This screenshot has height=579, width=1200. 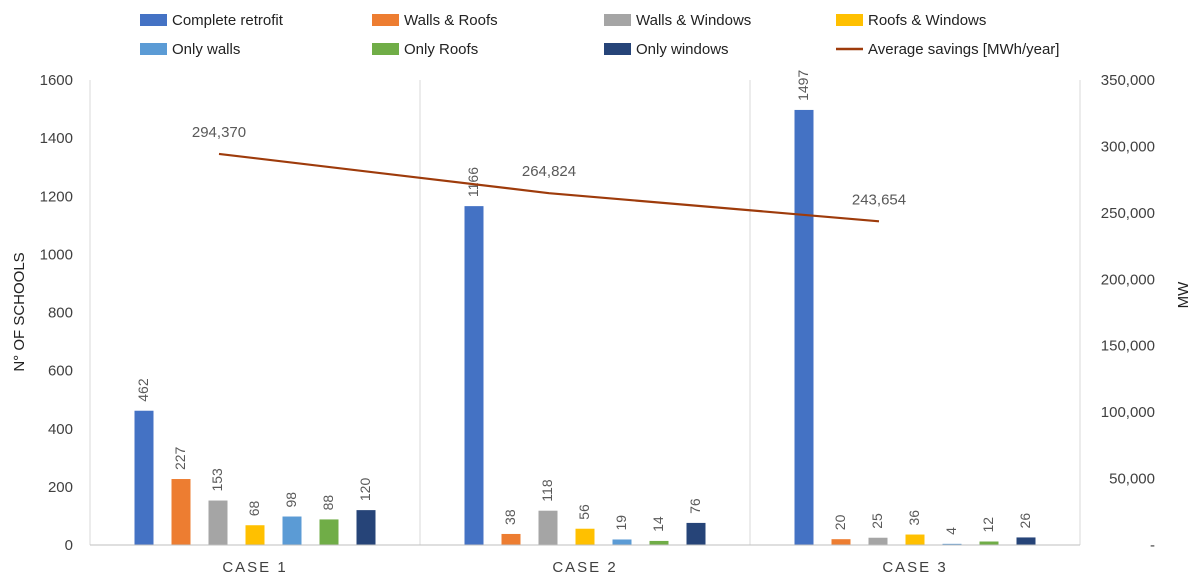 What do you see at coordinates (1152, 545) in the screenshot?
I see `right-tick-label: -` at bounding box center [1152, 545].